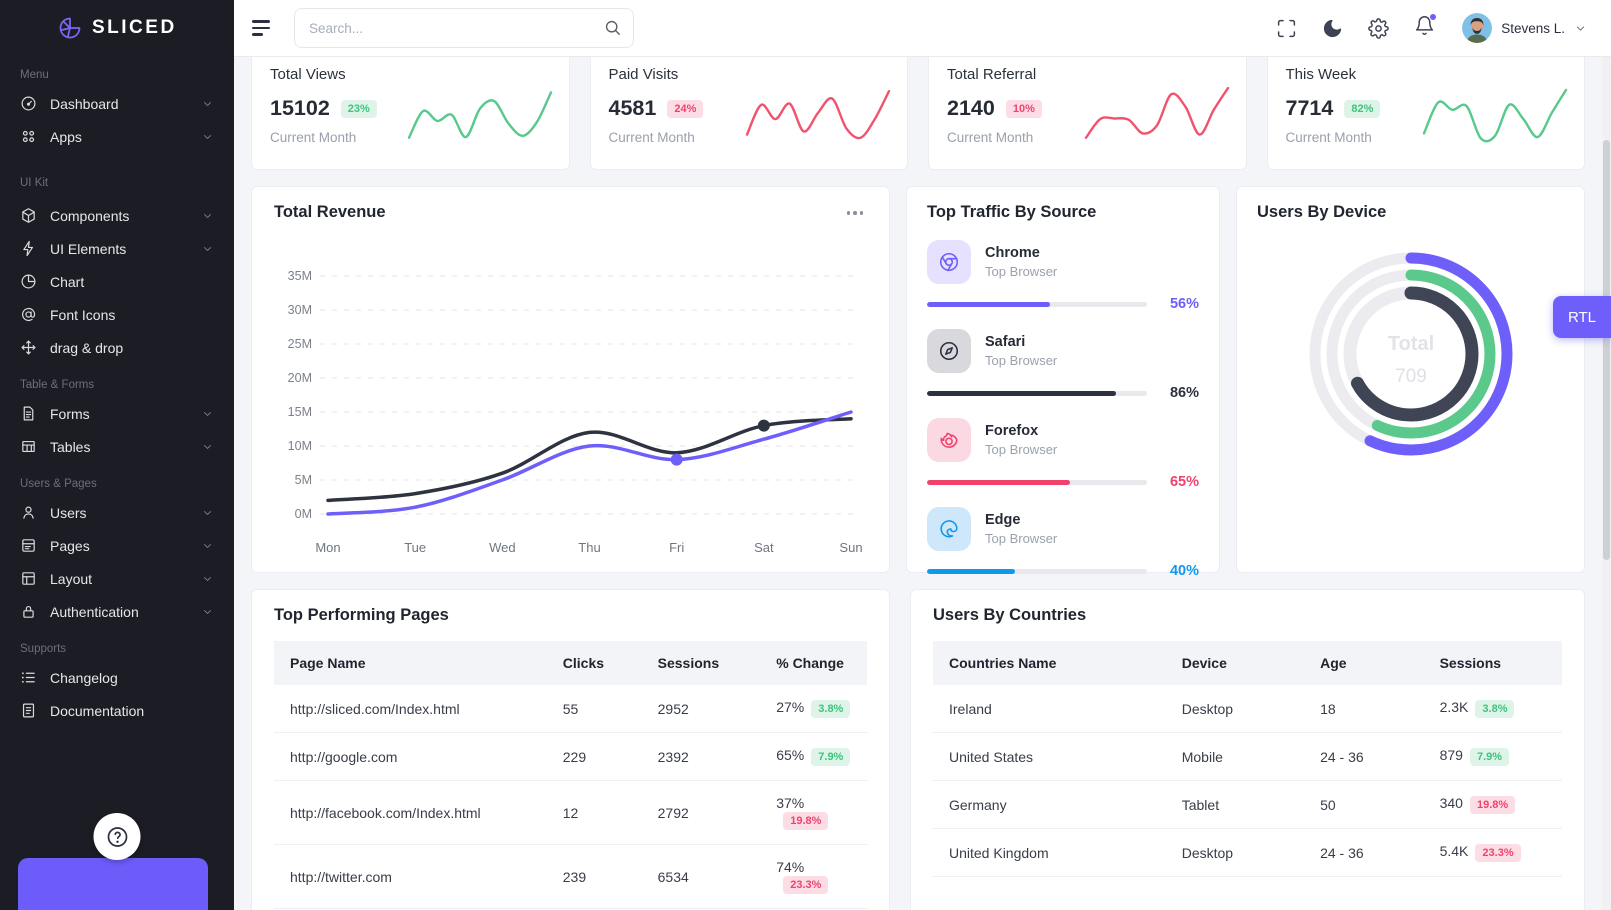  I want to click on age-value: 18, so click(1364, 709).